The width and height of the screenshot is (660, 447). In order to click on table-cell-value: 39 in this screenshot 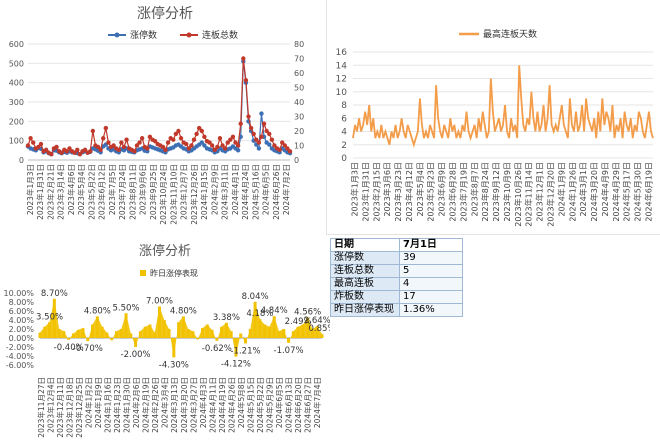, I will do `click(431, 258)`.